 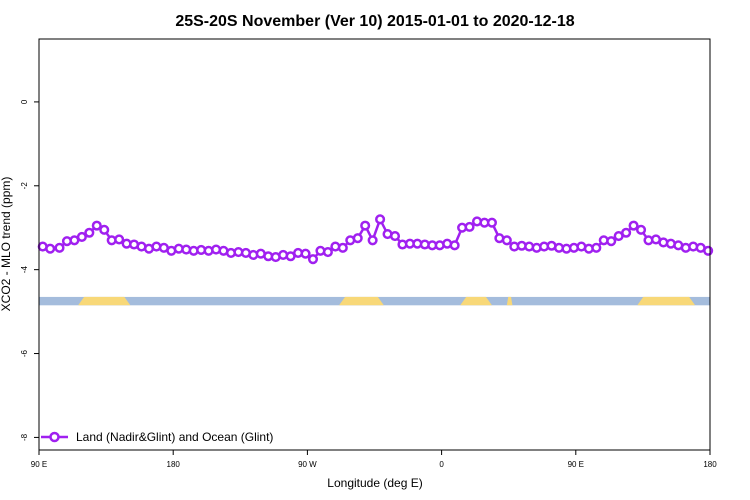 What do you see at coordinates (24, 353) in the screenshot?
I see `y-tick-label: -6` at bounding box center [24, 353].